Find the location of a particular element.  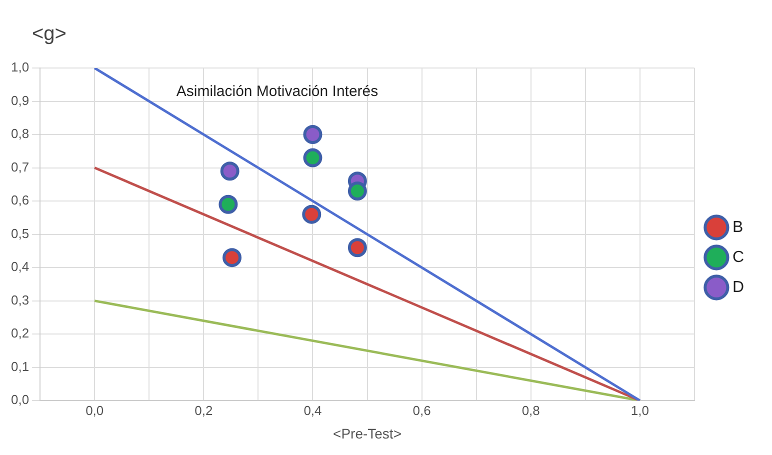

x-tick-label: 1,0 is located at coordinates (639, 410).